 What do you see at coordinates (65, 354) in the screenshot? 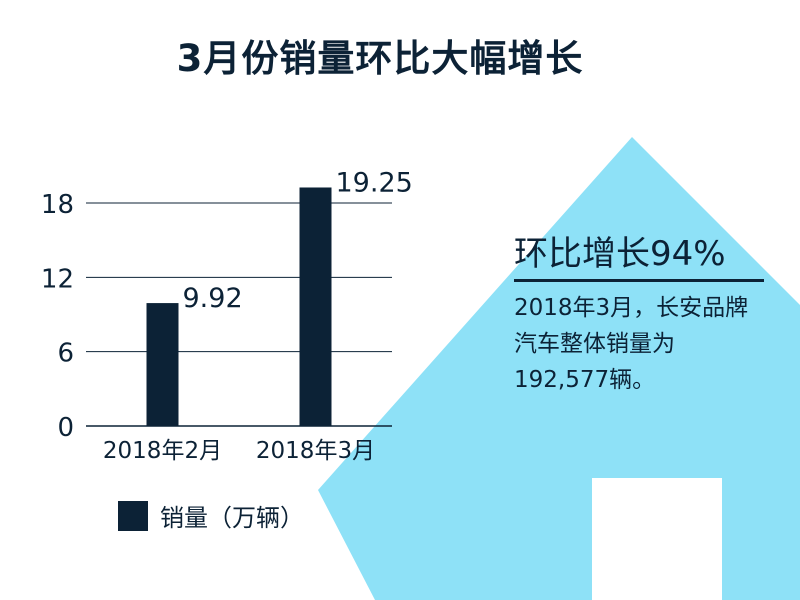
I see `y-tick-label: 6` at bounding box center [65, 354].